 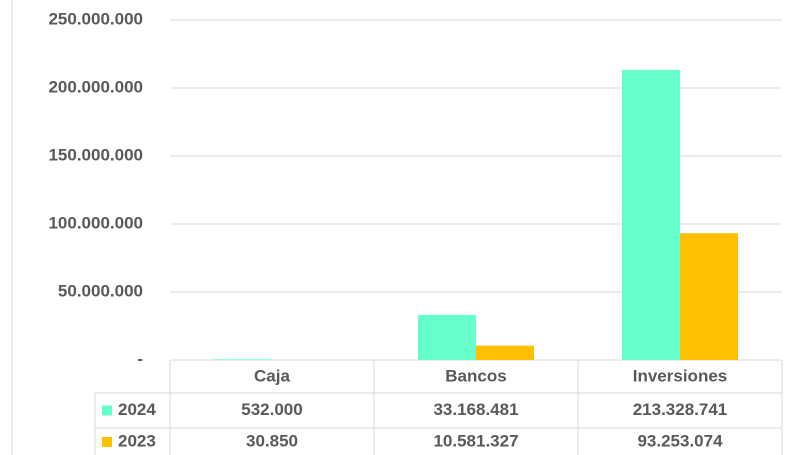 I want to click on y-tick-label: 150.000.000, so click(x=95, y=154).